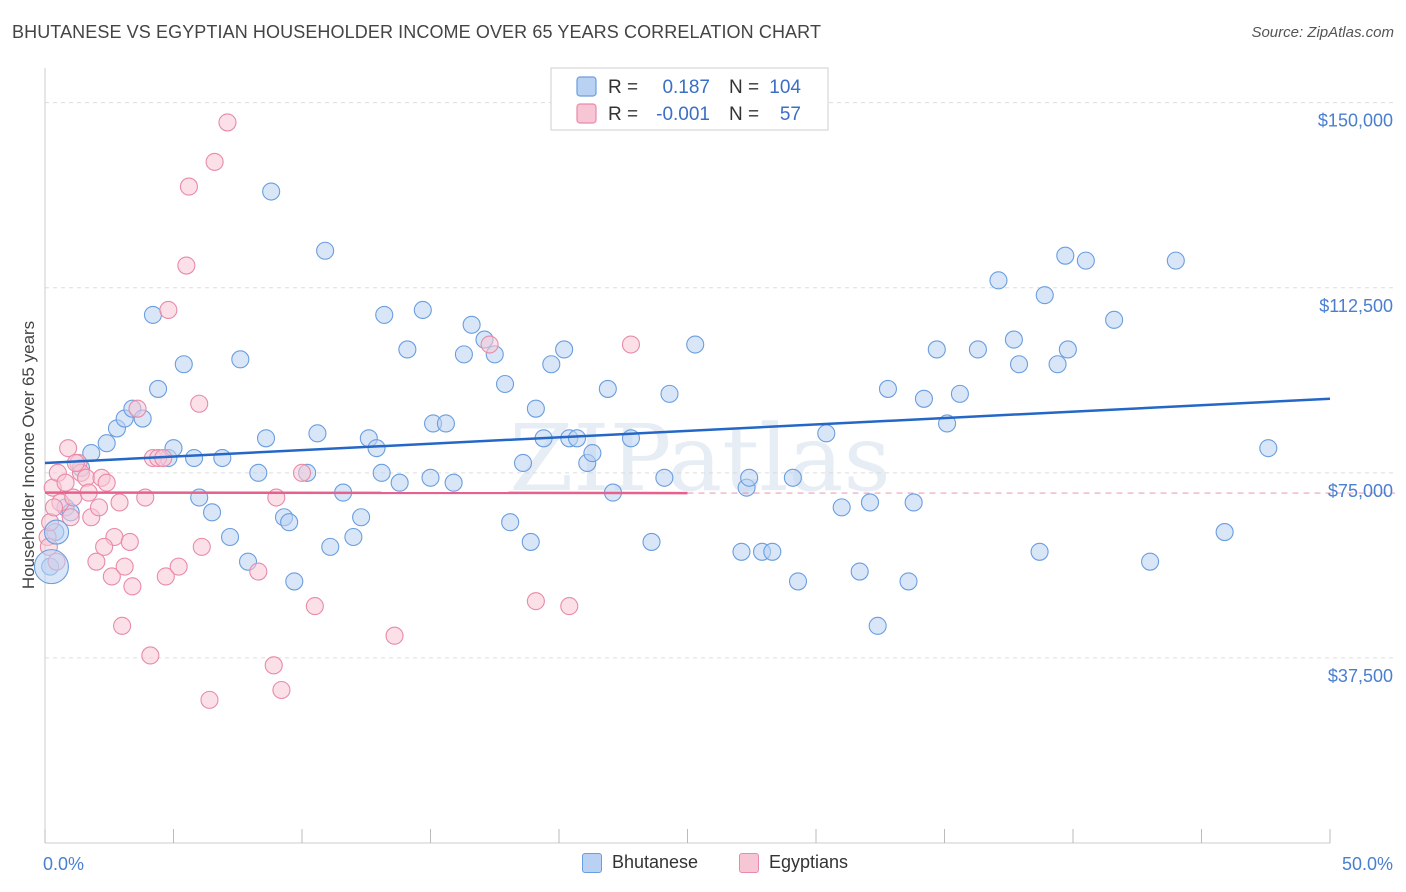  Describe the element at coordinates (689, 99) in the screenshot. I see `legend: R = 0.187 N = 104 R = -0.001 N = 57` at that location.